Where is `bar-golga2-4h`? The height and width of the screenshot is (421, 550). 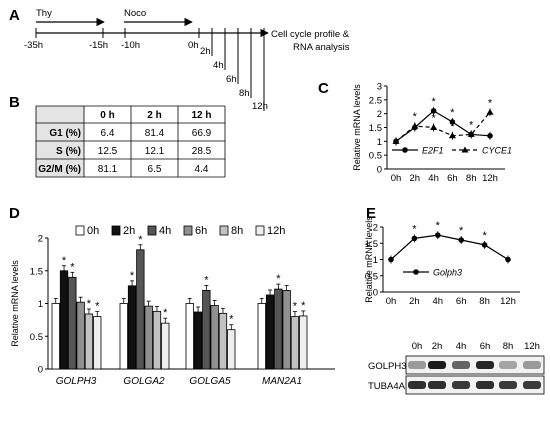 bar-golga2-4h is located at coordinates (140, 309).